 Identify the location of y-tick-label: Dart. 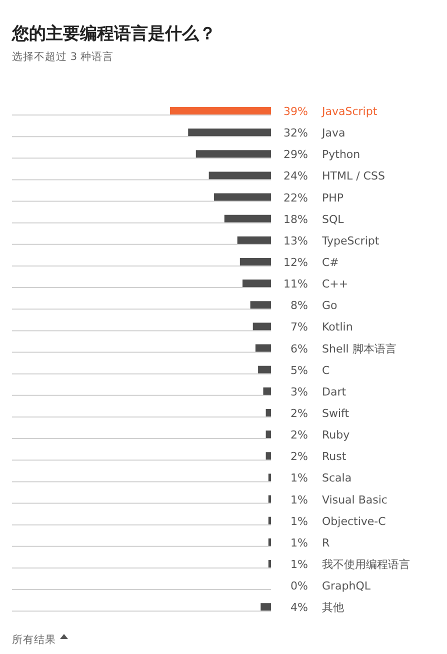
(334, 391).